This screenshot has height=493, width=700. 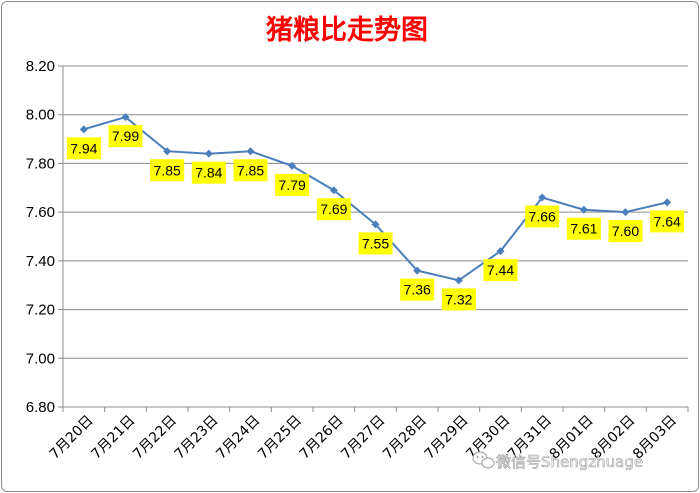 What do you see at coordinates (363, 438) in the screenshot?
I see `x-tick-label: 7月27日` at bounding box center [363, 438].